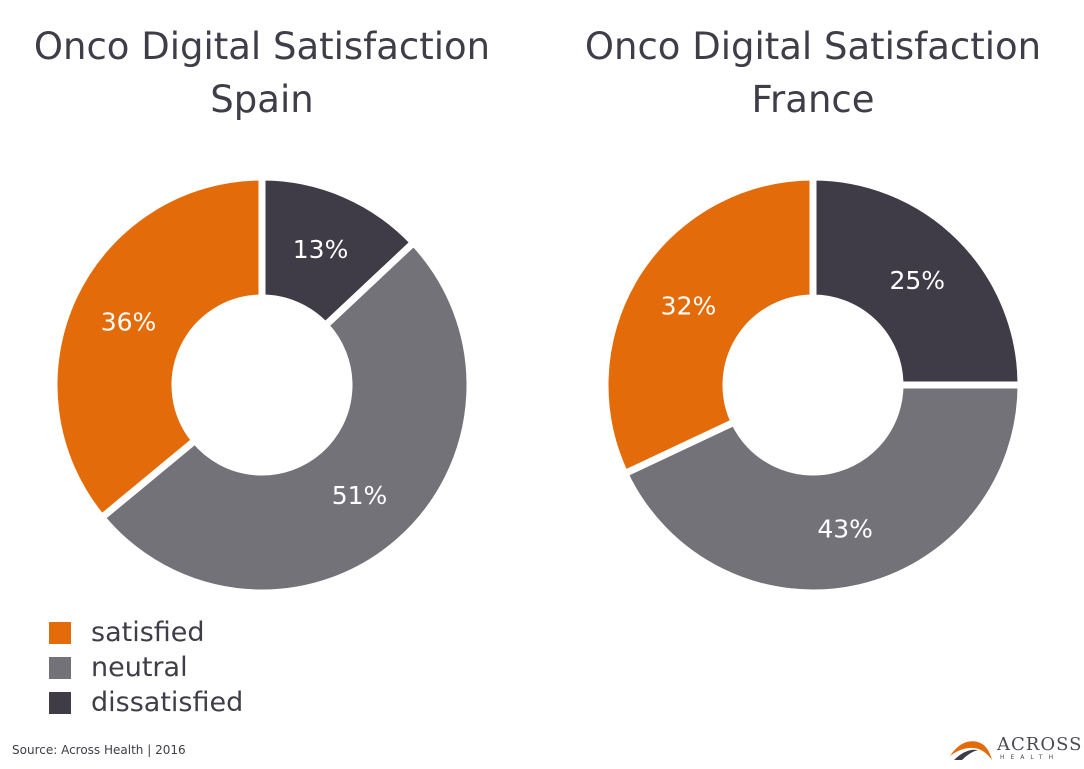 The width and height of the screenshot is (1084, 769). What do you see at coordinates (689, 305) in the screenshot?
I see `data-label-satisfied: 32%` at bounding box center [689, 305].